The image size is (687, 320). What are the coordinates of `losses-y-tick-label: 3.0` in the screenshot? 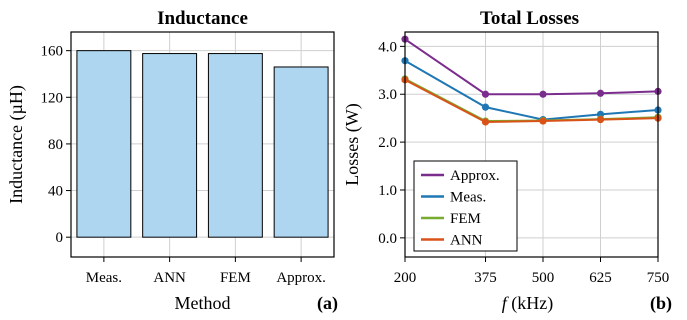 It's located at (387, 95).